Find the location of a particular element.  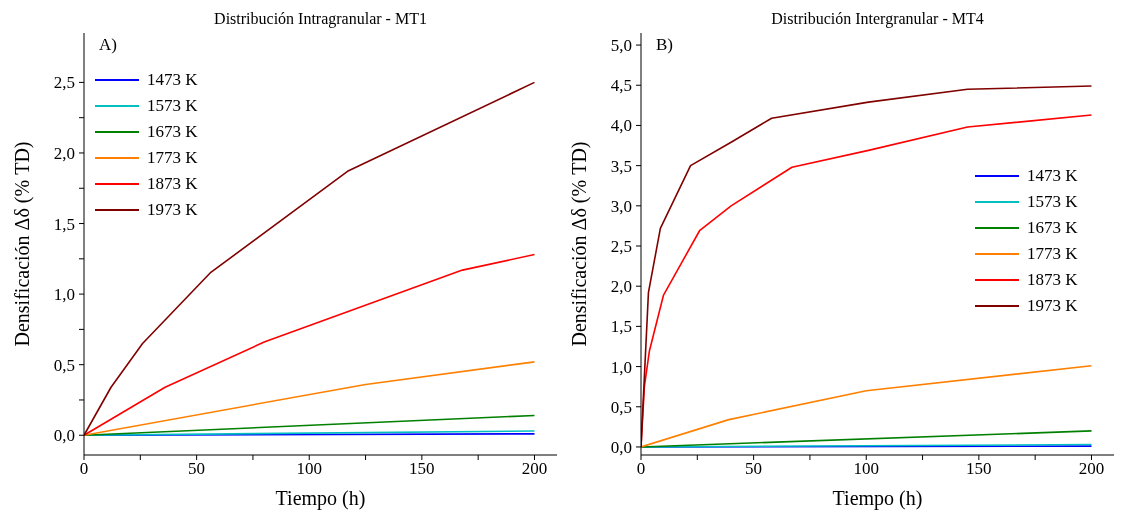

annotation: A) is located at coordinates (108, 45).